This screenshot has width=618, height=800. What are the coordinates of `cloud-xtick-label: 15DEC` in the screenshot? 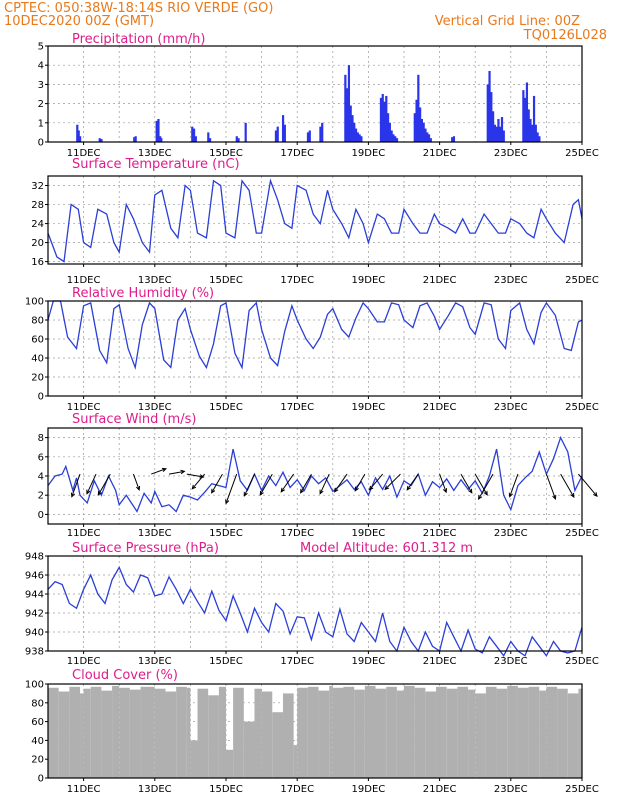 It's located at (226, 789).